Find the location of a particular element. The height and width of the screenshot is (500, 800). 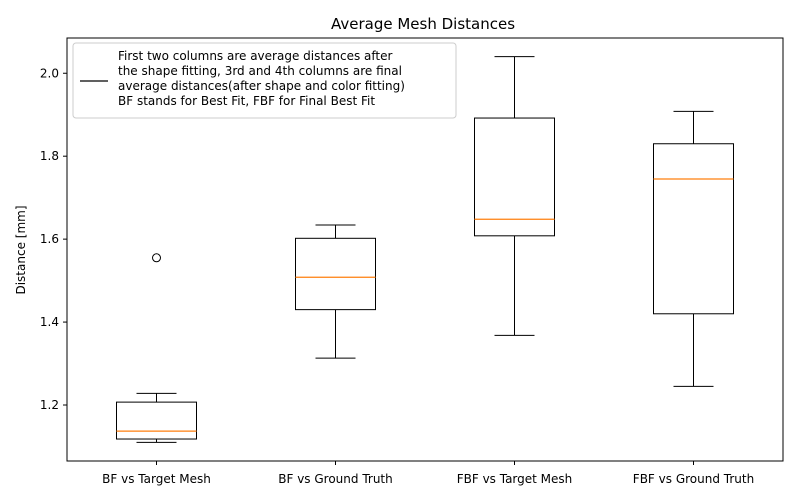

y-tick-label: 1.8 is located at coordinates (49, 156).